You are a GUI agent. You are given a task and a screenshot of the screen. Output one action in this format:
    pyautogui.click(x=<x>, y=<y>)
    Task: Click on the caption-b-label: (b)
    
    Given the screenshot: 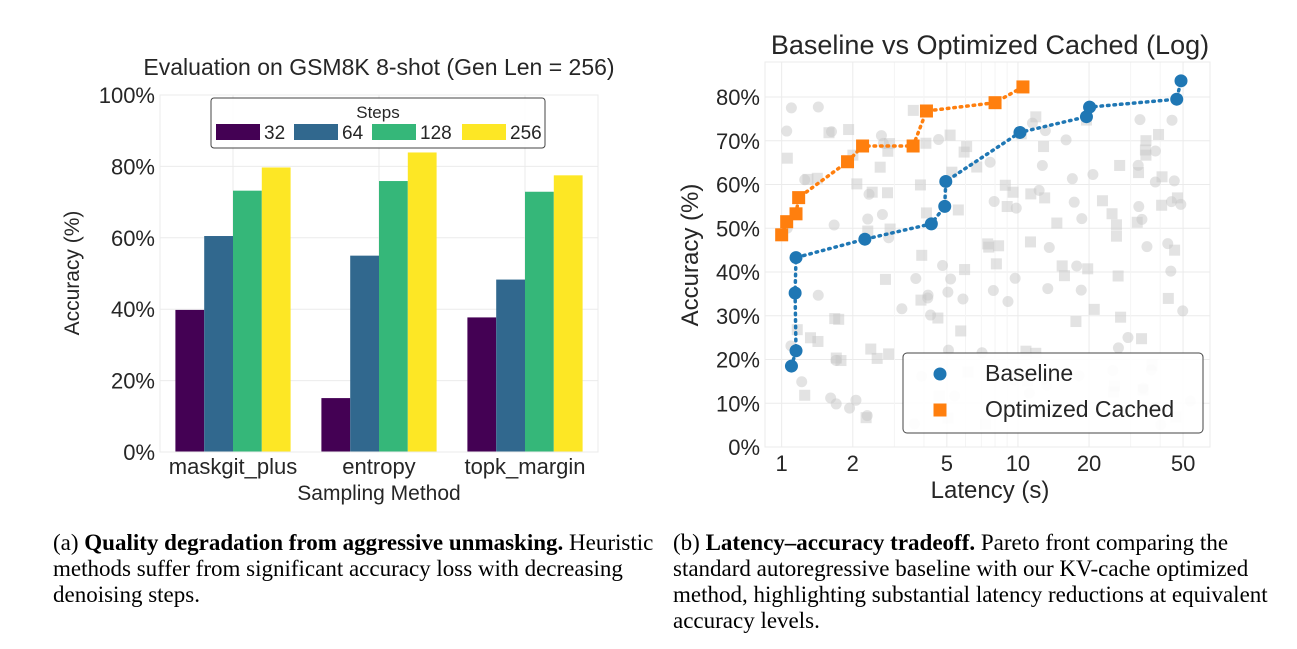 What is the action you would take?
    pyautogui.click(x=686, y=542)
    